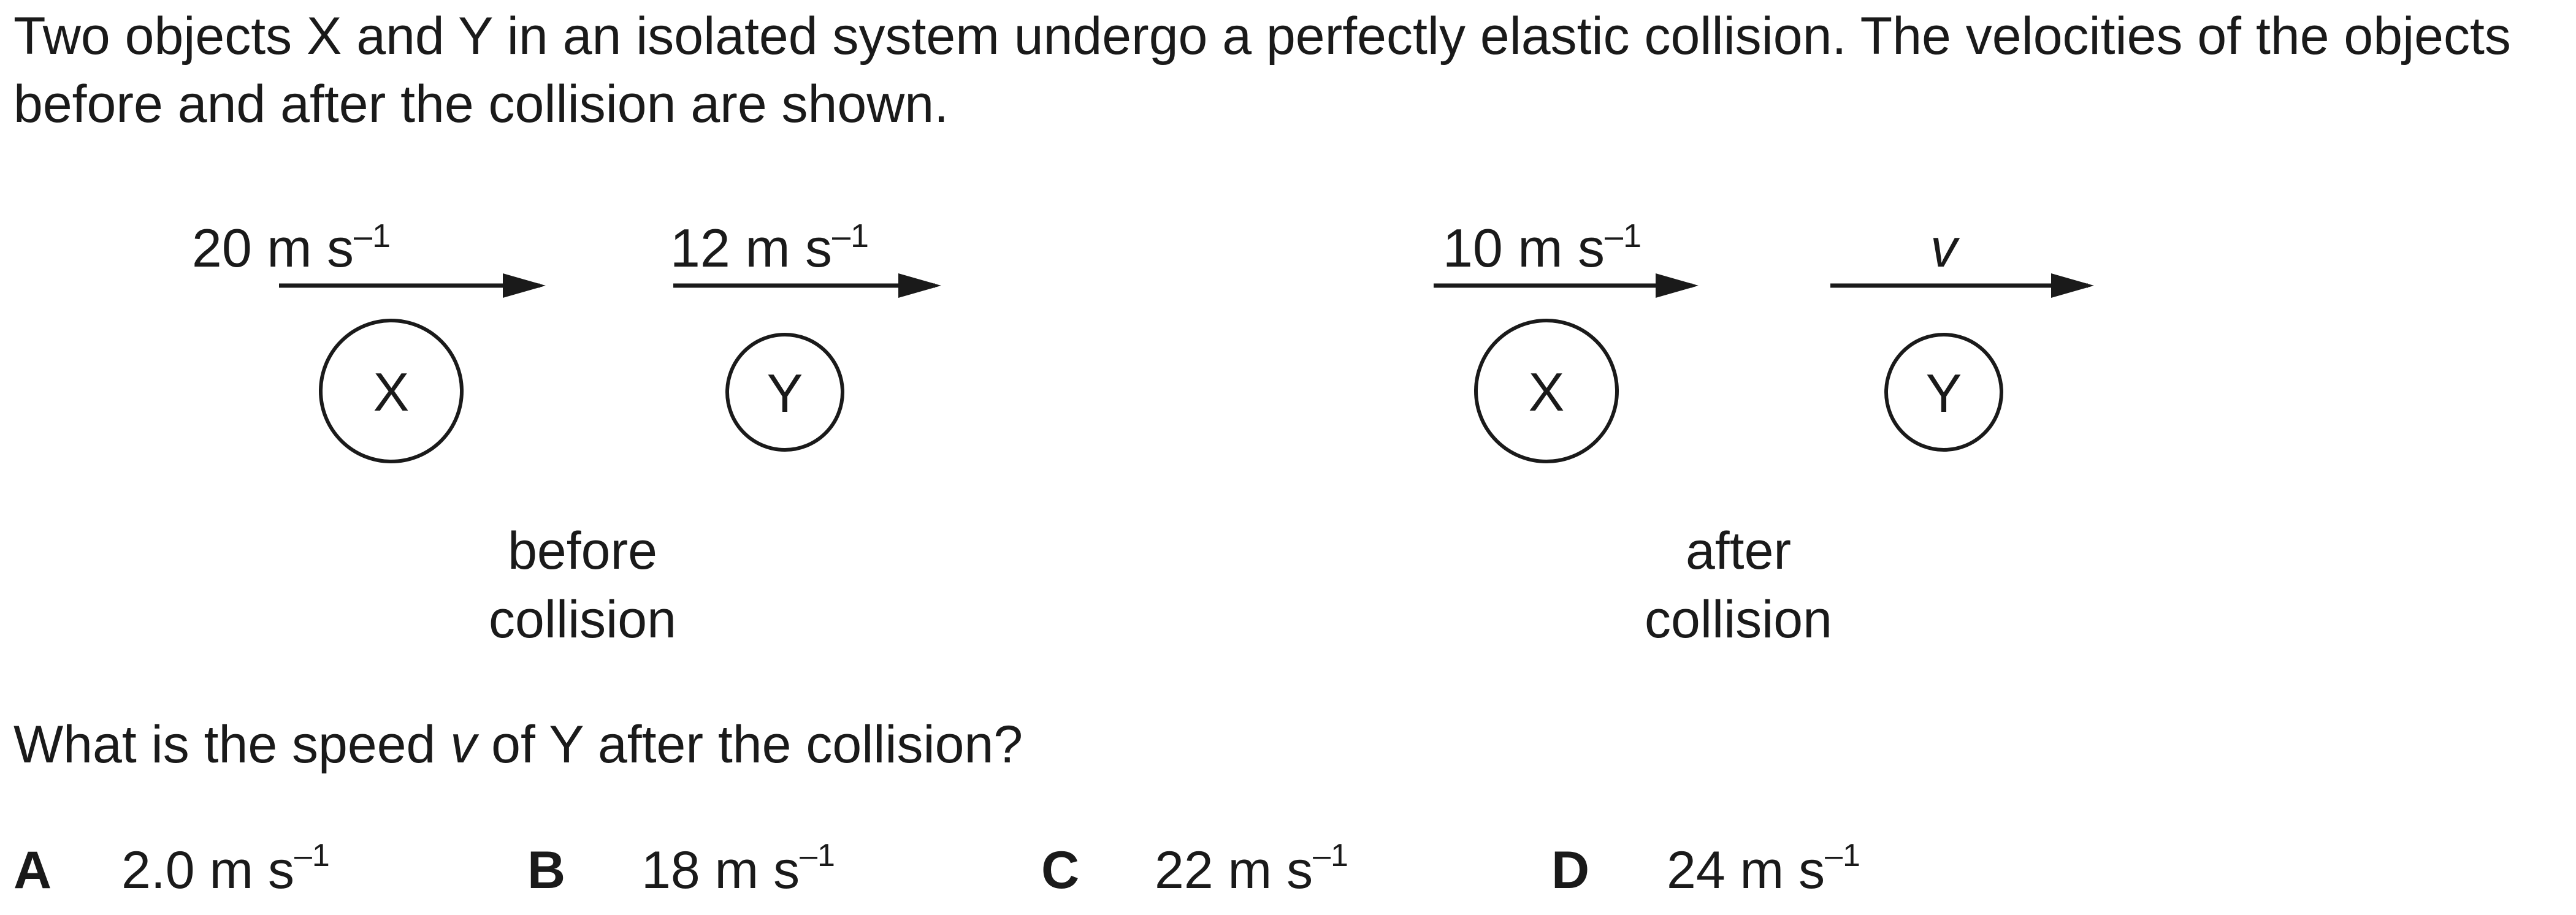  I want to click on option-b-value: 18 m s–1, so click(738, 869).